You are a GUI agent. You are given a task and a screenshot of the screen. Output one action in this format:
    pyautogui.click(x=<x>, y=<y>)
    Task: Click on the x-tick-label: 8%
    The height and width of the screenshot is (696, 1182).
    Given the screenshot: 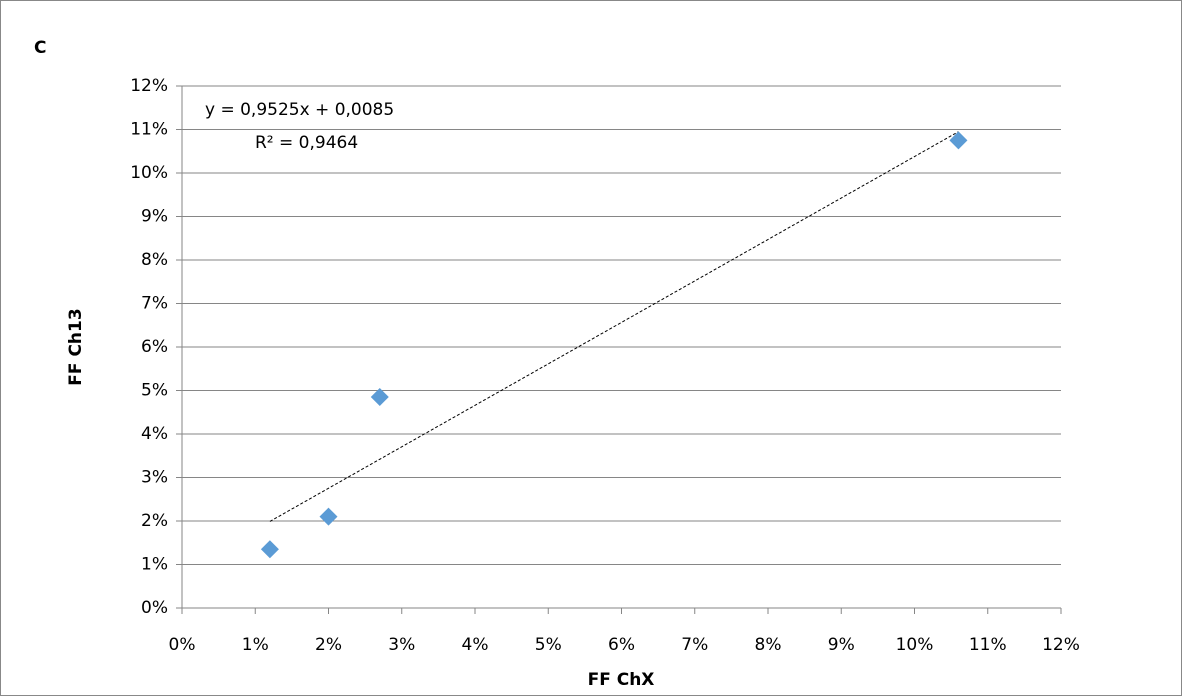 What is the action you would take?
    pyautogui.click(x=768, y=645)
    